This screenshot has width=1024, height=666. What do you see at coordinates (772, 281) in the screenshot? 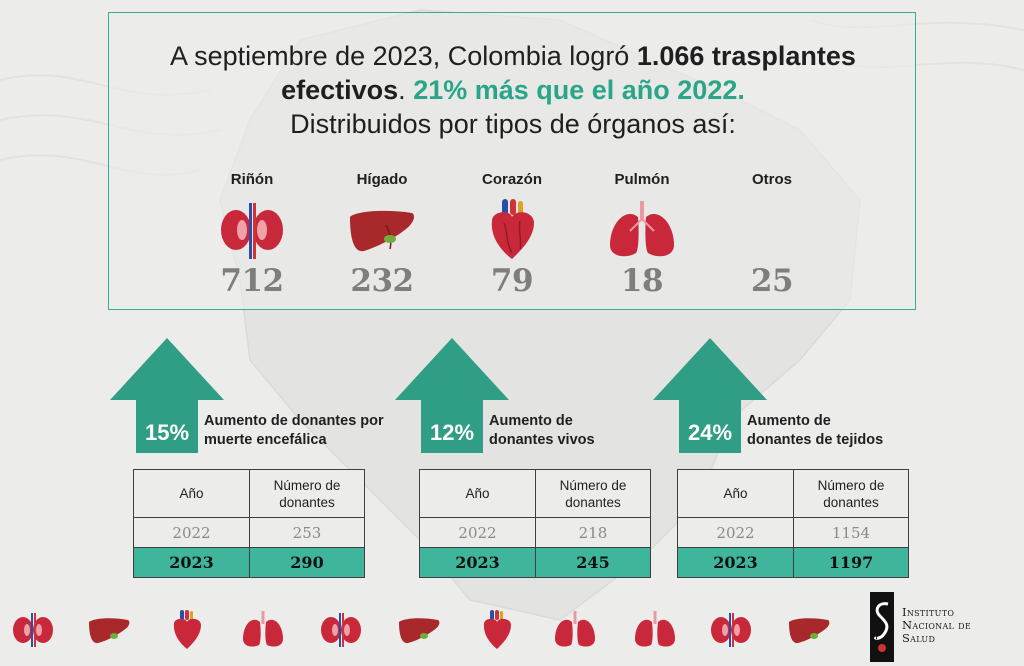
I see `organ-count: 25` at bounding box center [772, 281].